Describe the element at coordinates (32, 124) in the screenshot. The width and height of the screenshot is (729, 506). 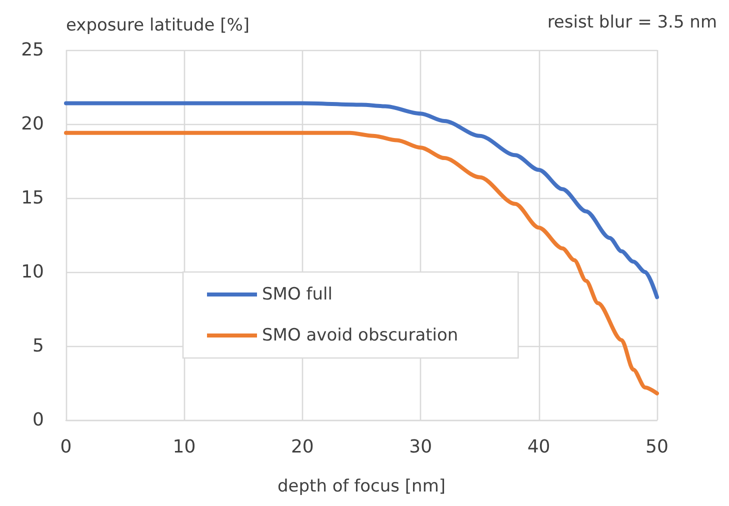
I see `y-tick-label: 20` at that location.